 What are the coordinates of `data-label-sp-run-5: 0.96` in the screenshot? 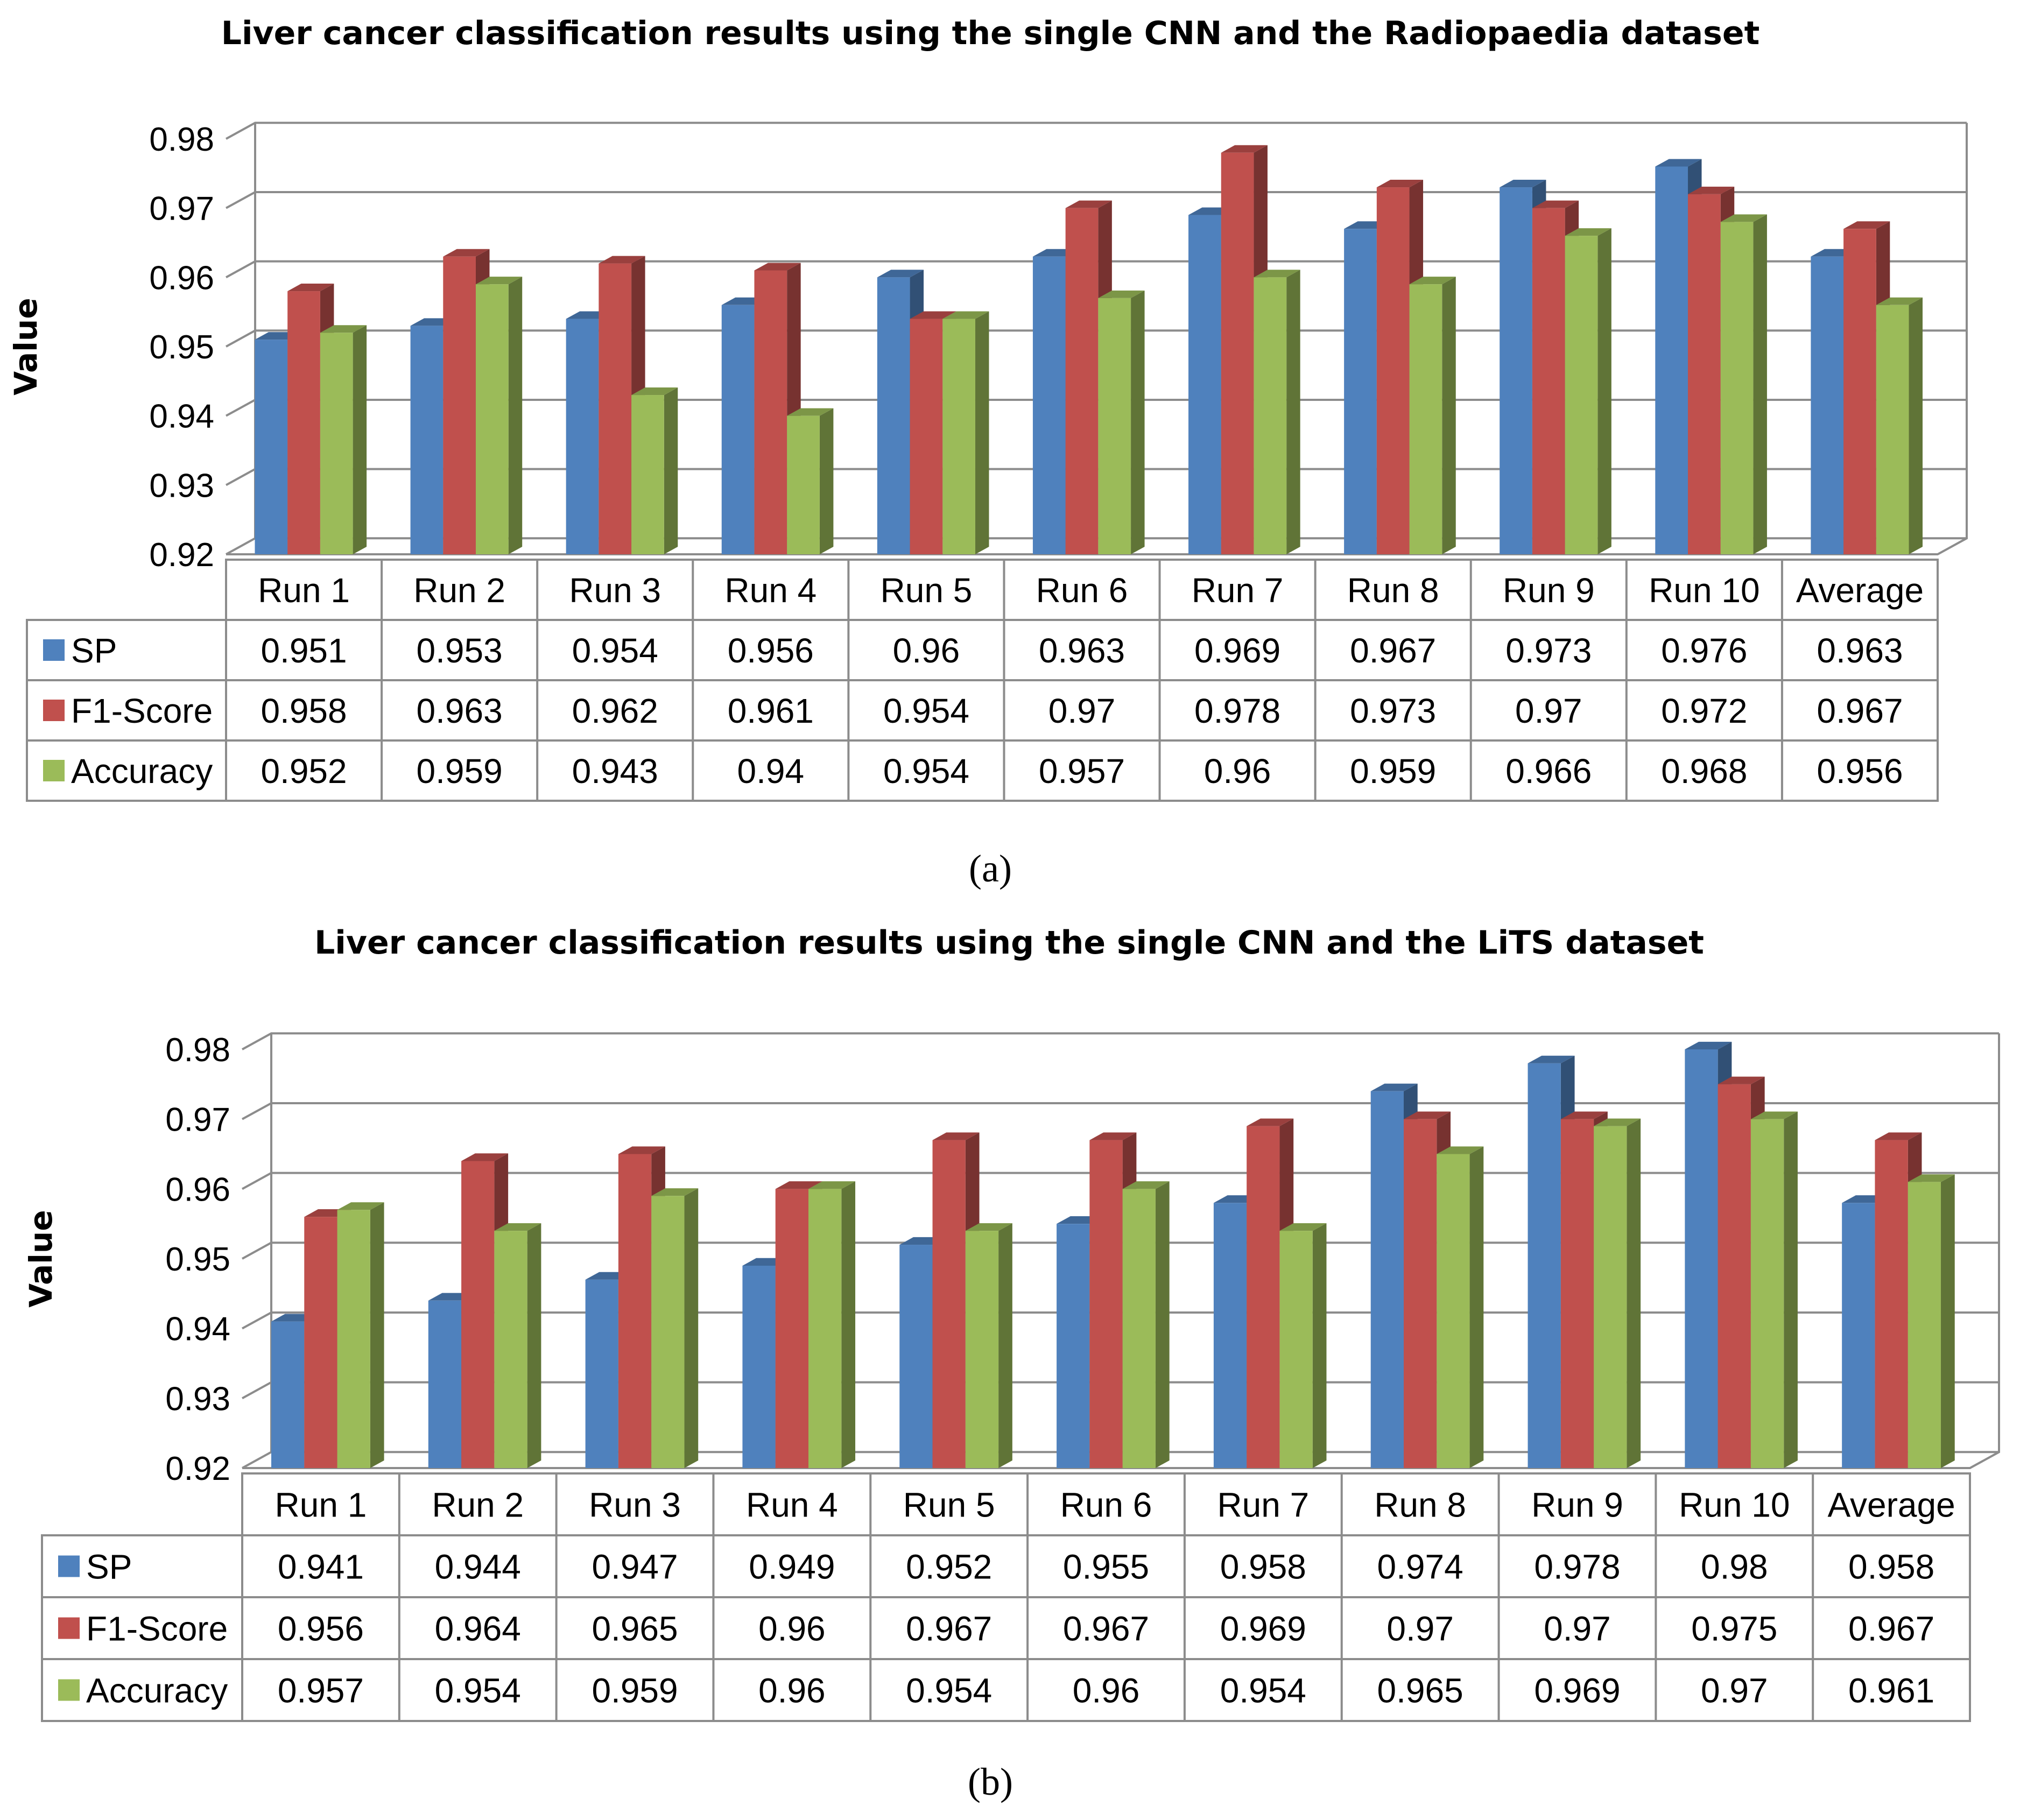 It's located at (927, 650).